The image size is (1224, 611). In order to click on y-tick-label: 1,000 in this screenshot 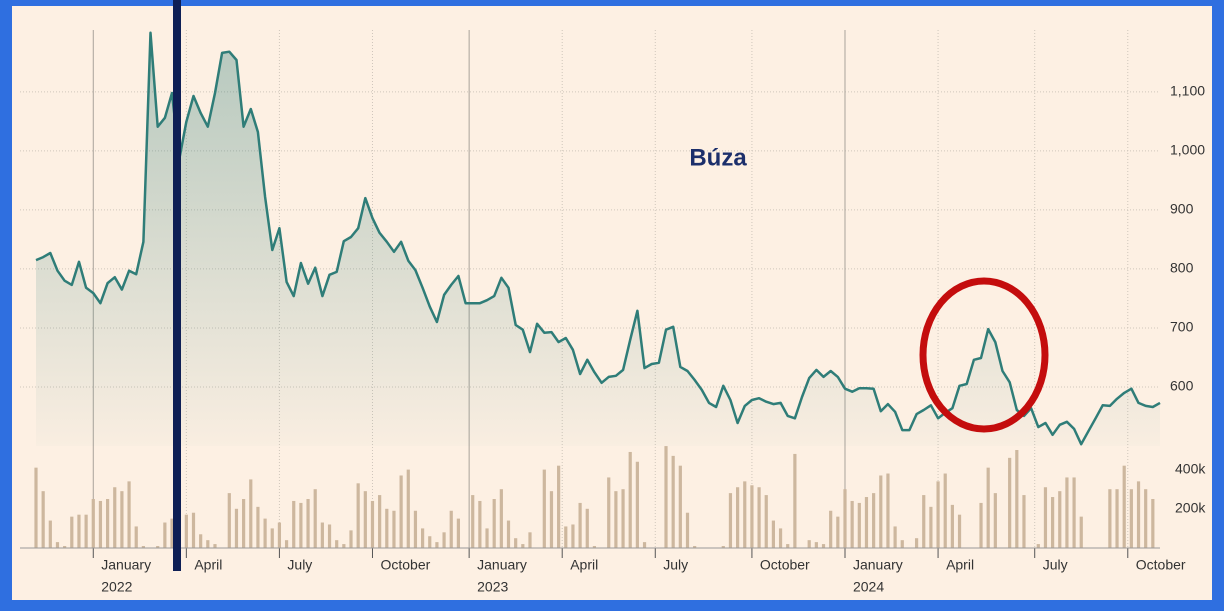, I will do `click(1187, 150)`.